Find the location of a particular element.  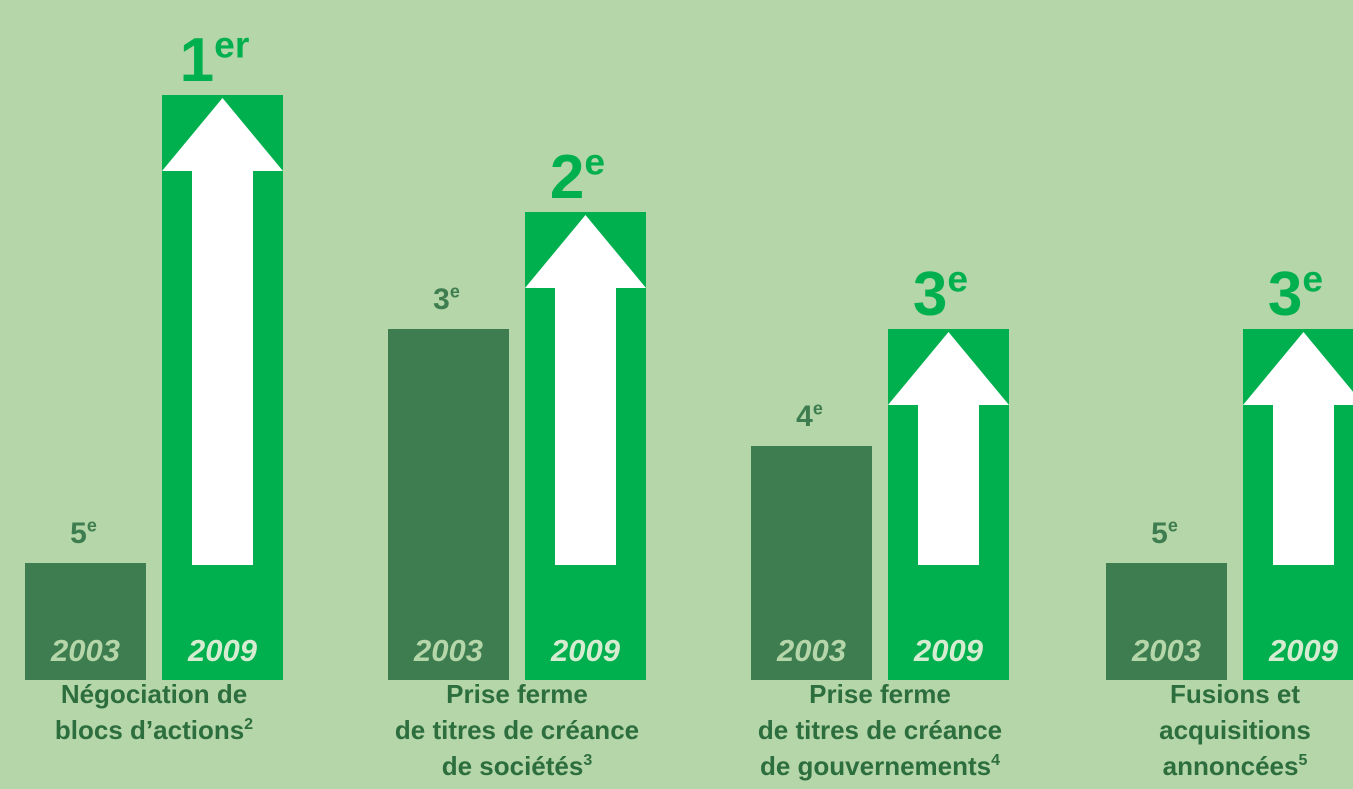

footnote: 3 is located at coordinates (587, 760).